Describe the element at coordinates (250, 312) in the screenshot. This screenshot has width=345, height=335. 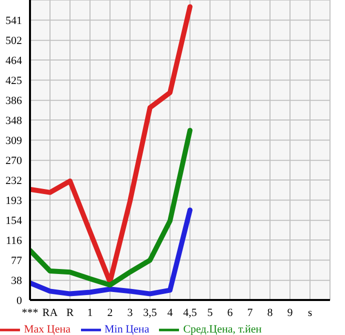
I see `x-tick-label: 7` at that location.